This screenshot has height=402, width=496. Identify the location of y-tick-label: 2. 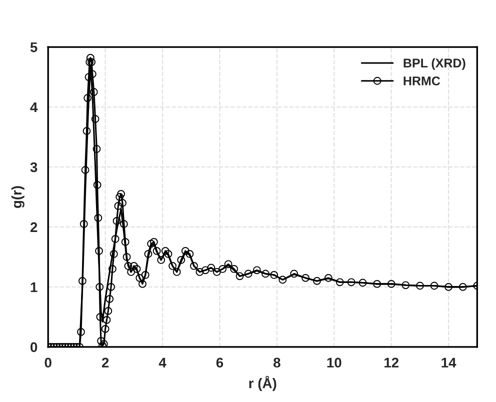
(34, 227).